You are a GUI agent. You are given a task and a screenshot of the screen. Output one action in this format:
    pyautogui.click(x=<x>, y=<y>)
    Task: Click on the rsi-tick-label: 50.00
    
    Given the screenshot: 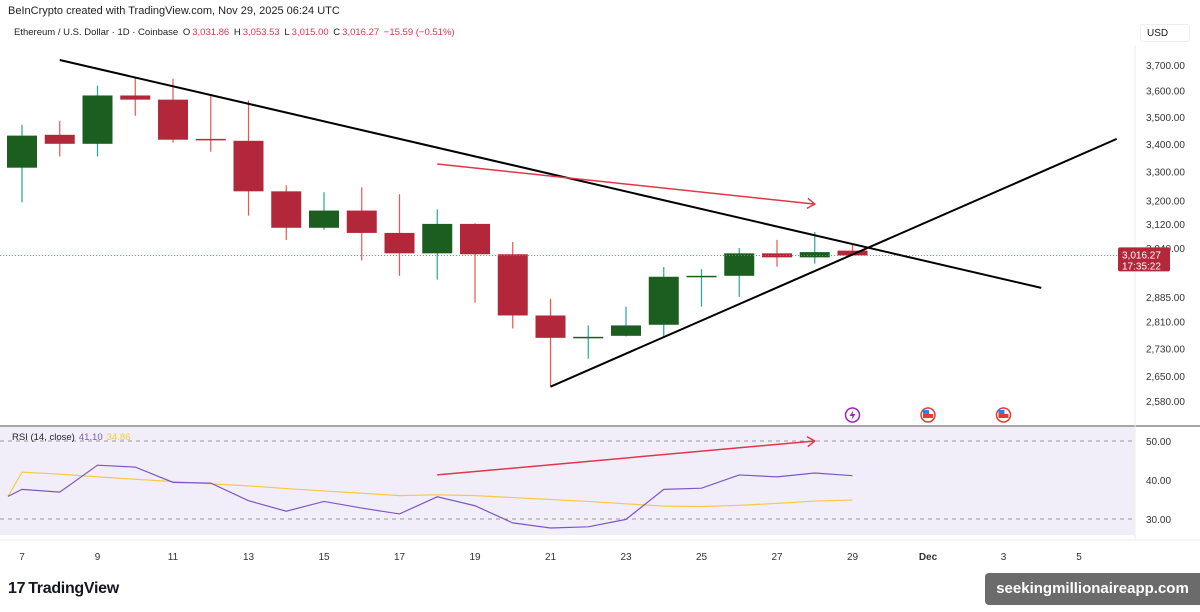 What is the action you would take?
    pyautogui.click(x=1158, y=442)
    